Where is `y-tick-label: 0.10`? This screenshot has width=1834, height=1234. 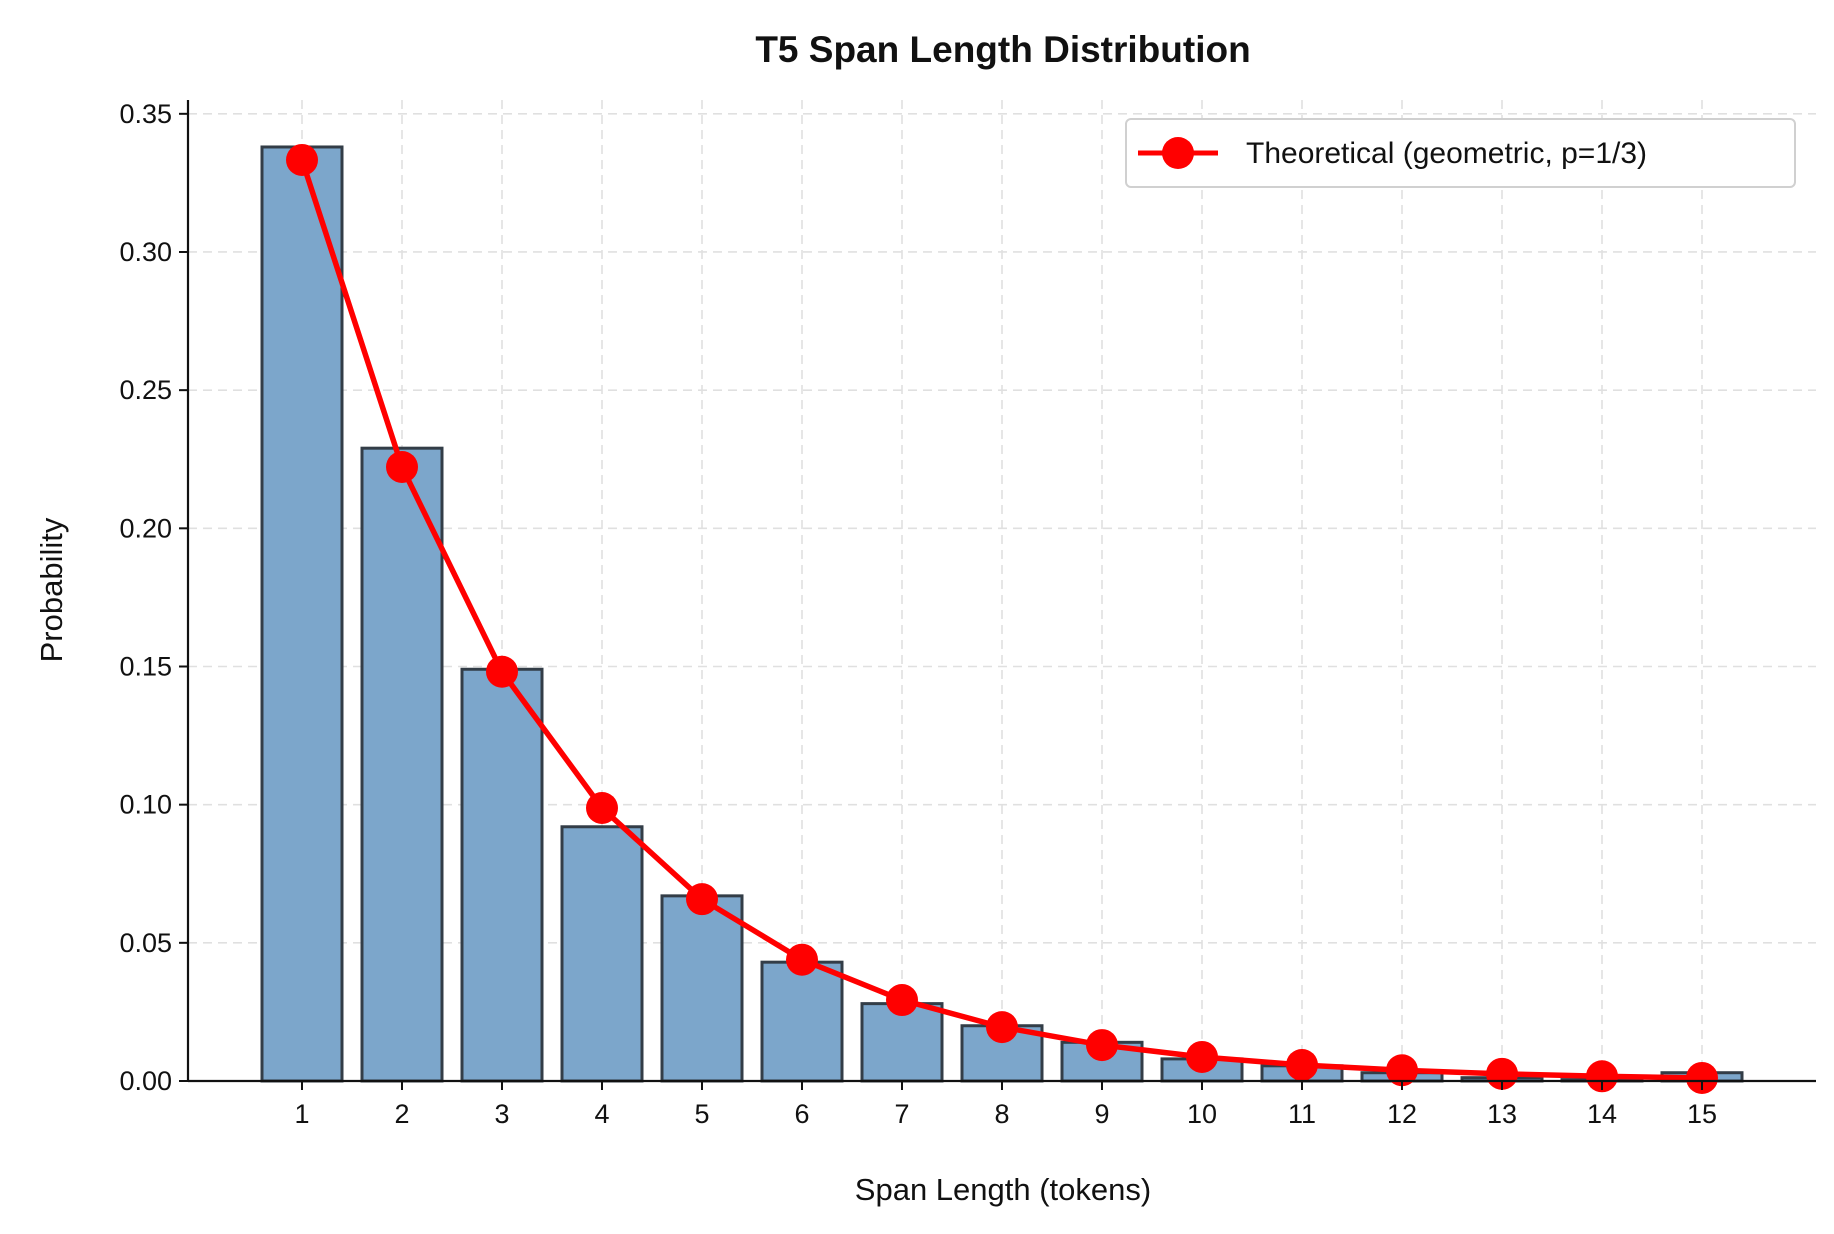 y-tick-label: 0.10 is located at coordinates (145, 805).